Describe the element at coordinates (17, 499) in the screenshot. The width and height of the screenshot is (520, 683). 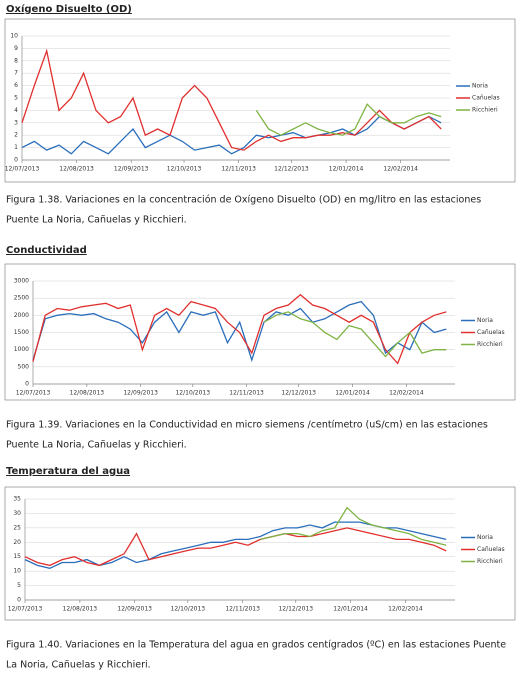
I see `y-tick-label: 35` at that location.